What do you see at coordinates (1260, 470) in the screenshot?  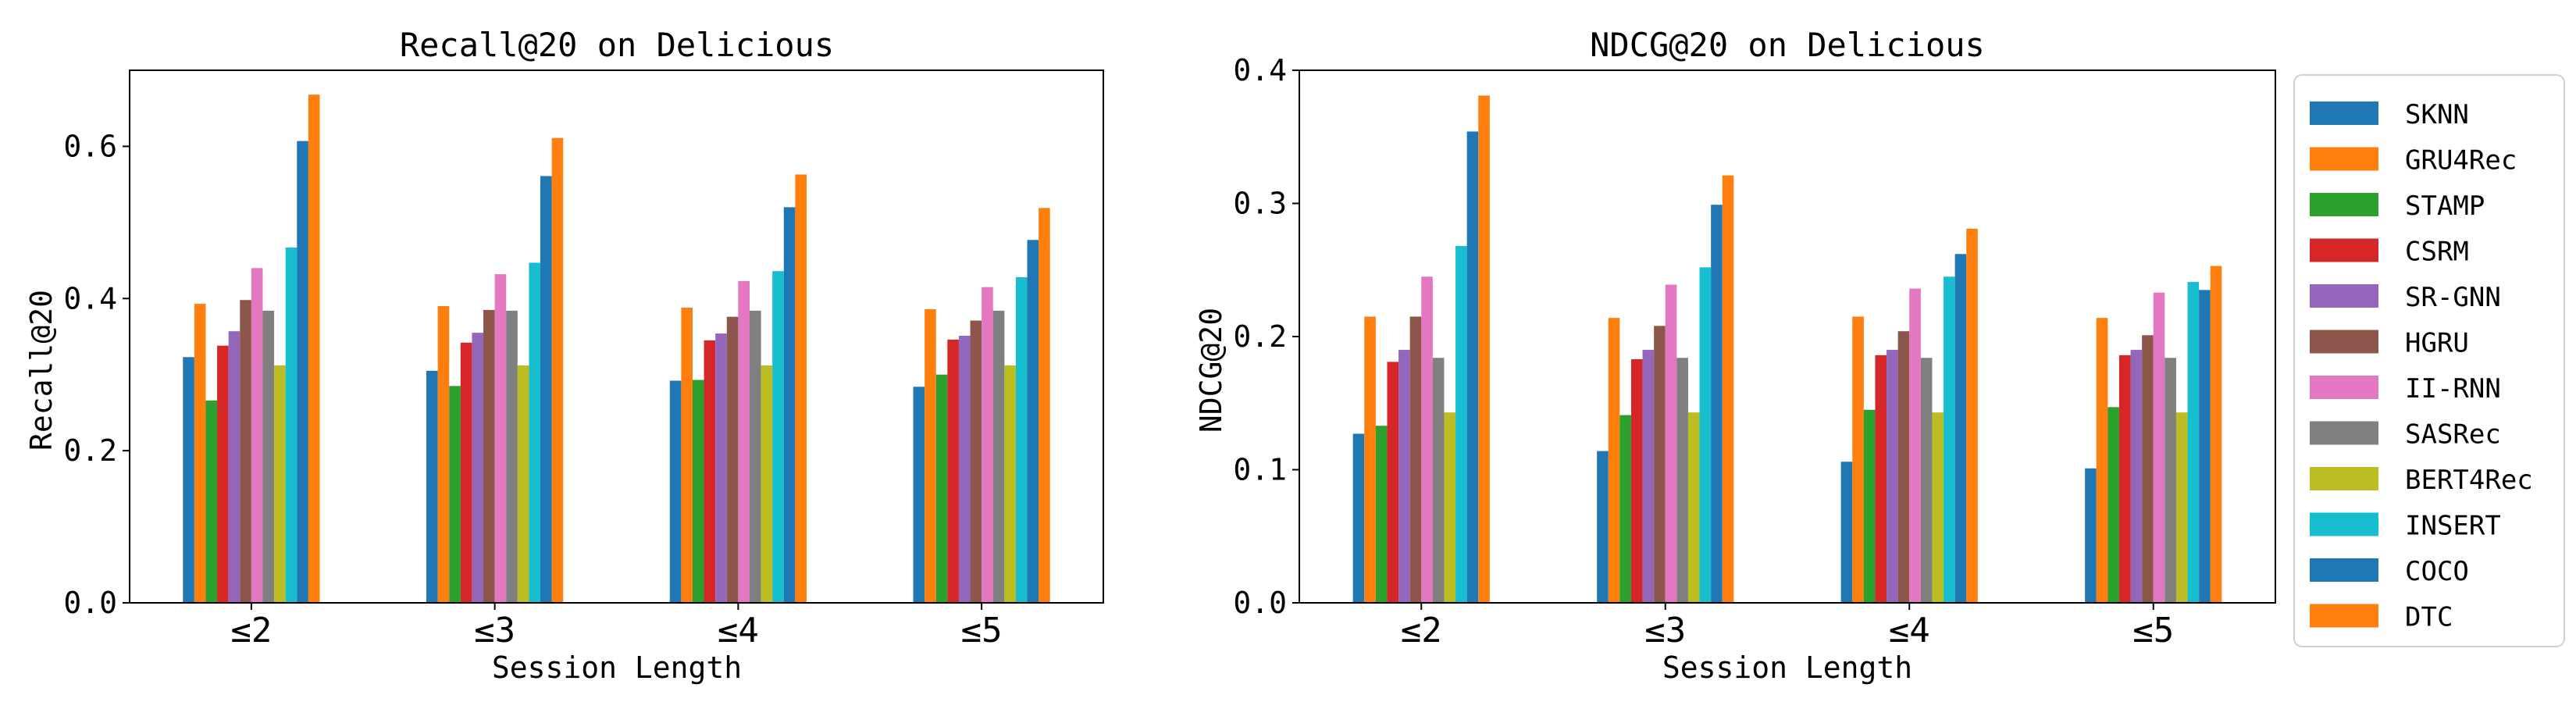 I see `ndcg-y-tick-label: 0.1` at bounding box center [1260, 470].